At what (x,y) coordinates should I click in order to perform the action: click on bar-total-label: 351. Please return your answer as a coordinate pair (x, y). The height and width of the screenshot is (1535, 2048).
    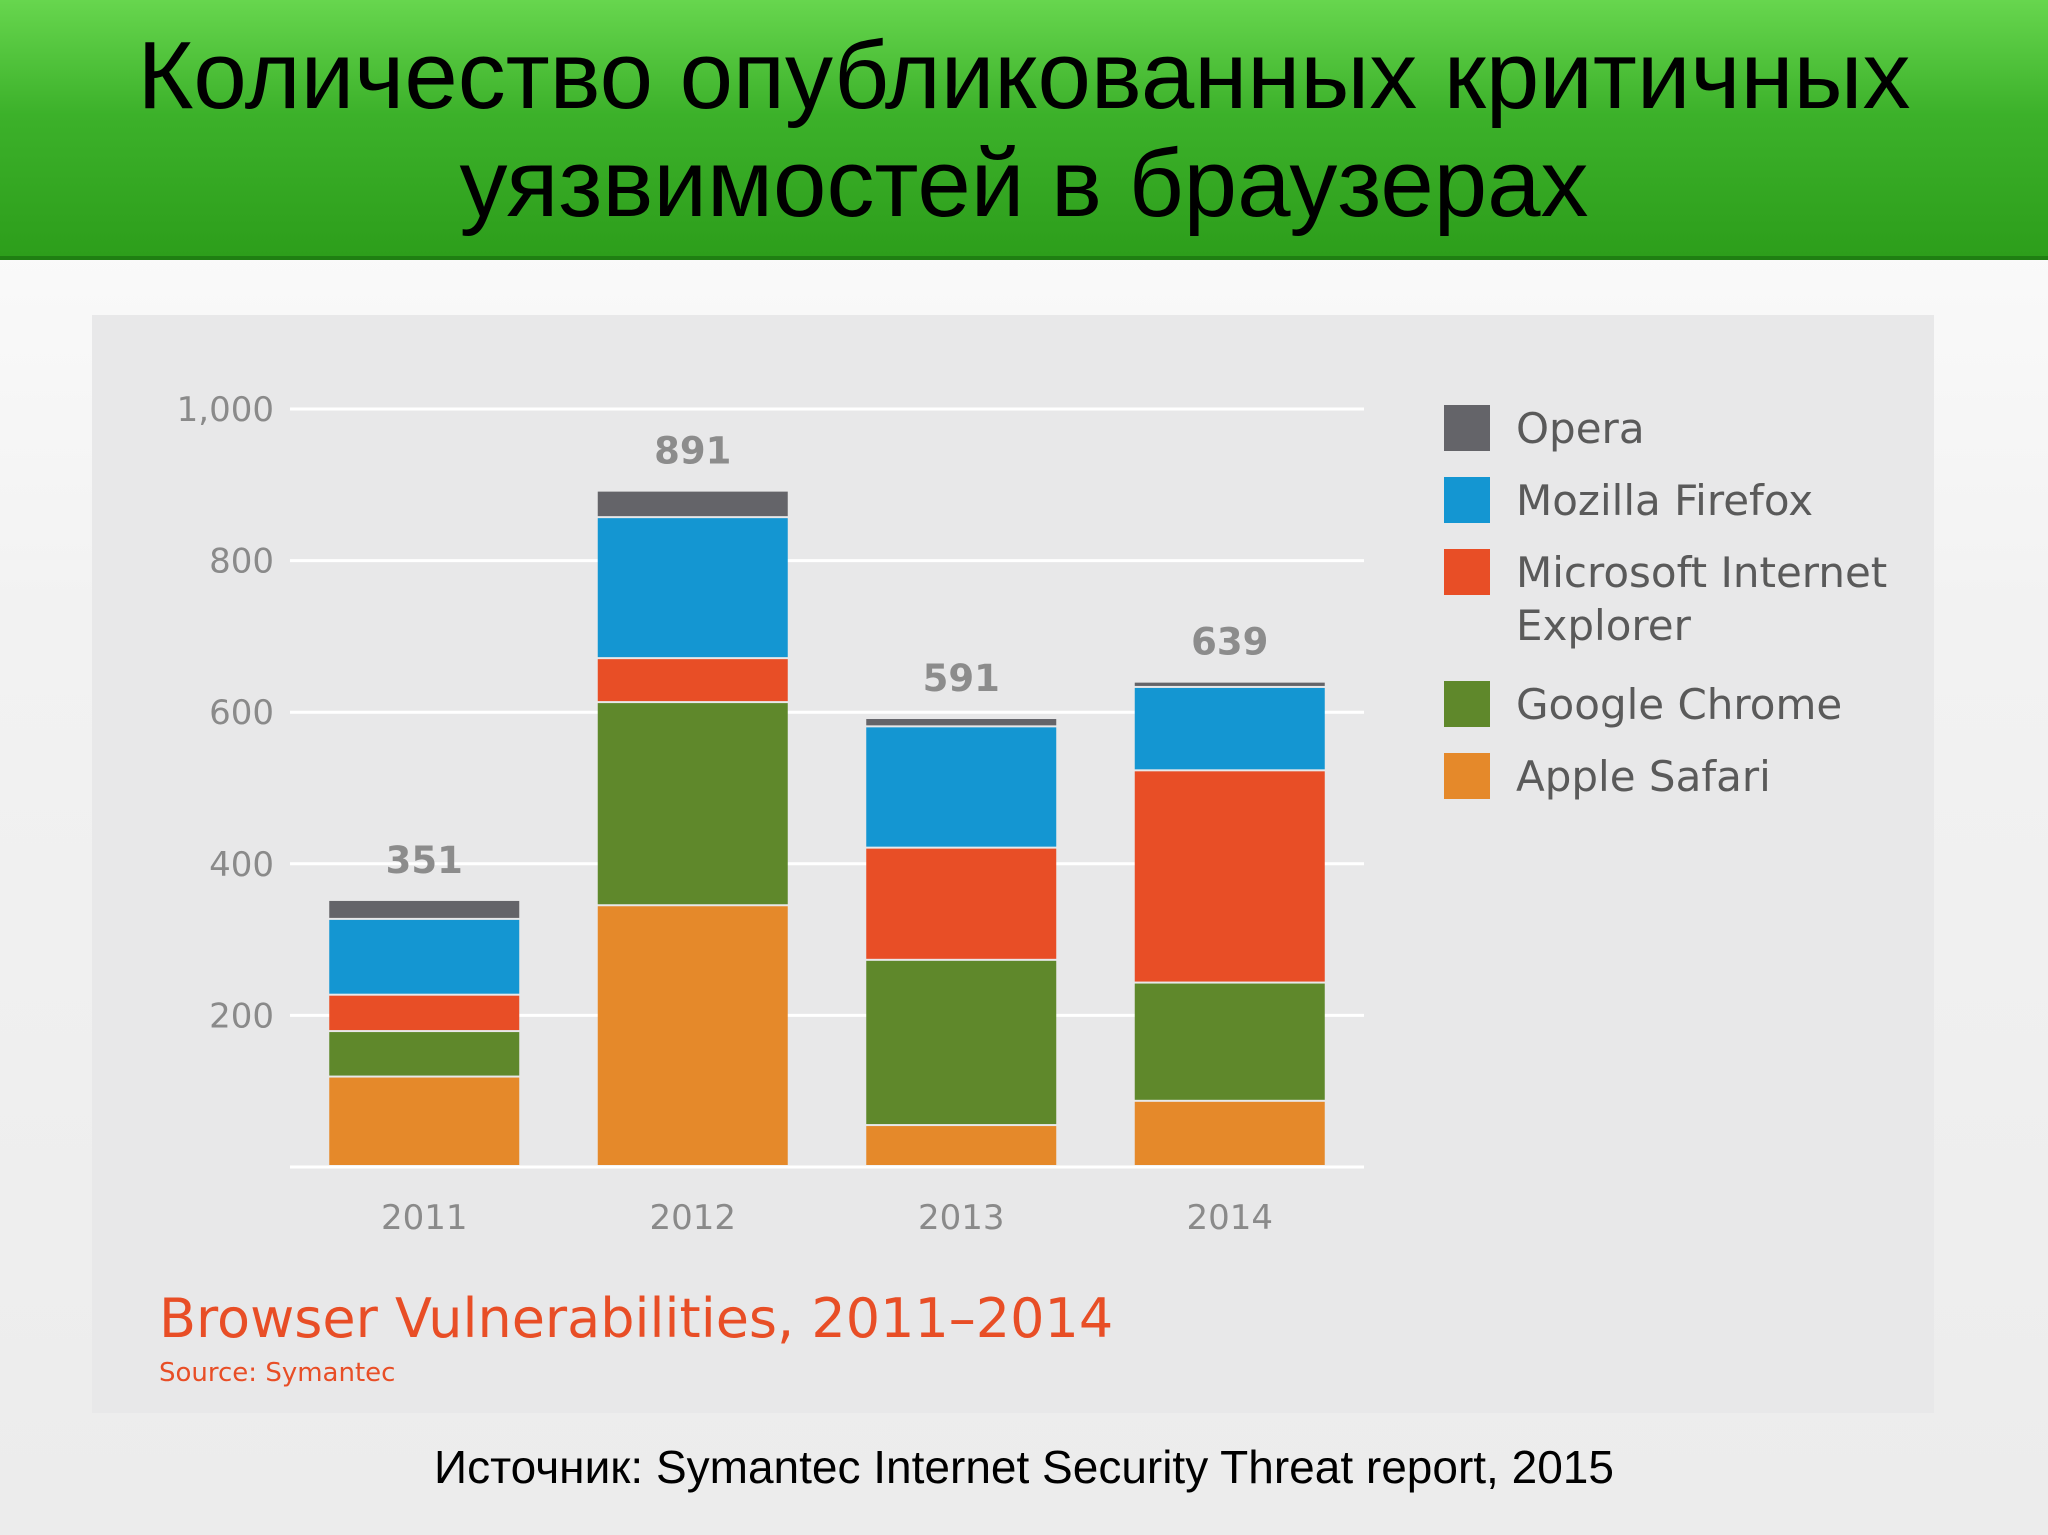
    Looking at the image, I should click on (424, 860).